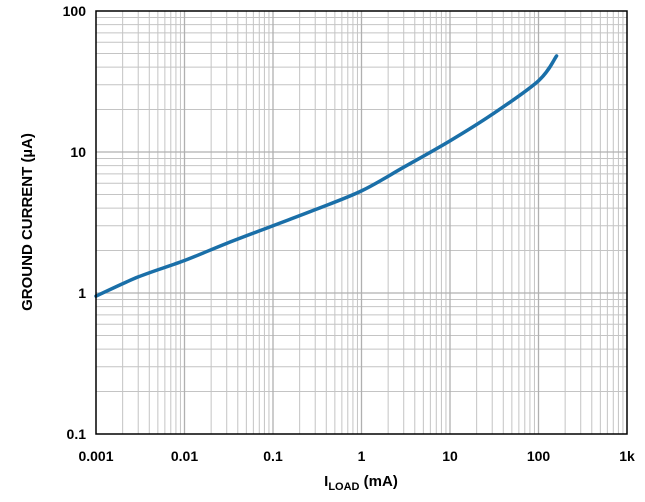  I want to click on x-axis-title: ILOAD (mA), so click(361, 483).